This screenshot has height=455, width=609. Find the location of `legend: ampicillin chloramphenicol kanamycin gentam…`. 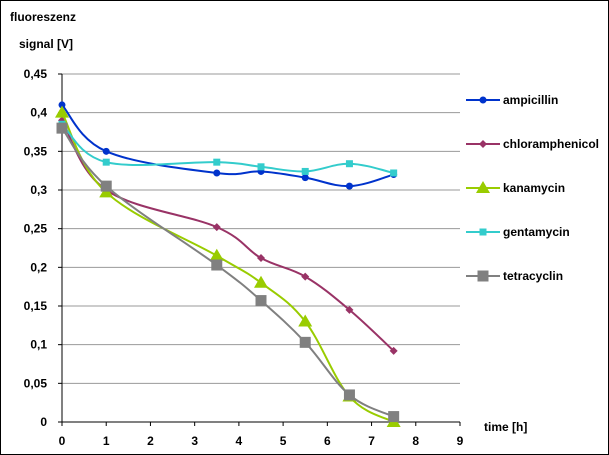

legend: ampicillin chloramphenicol kanamycin gentam… is located at coordinates (532, 188).